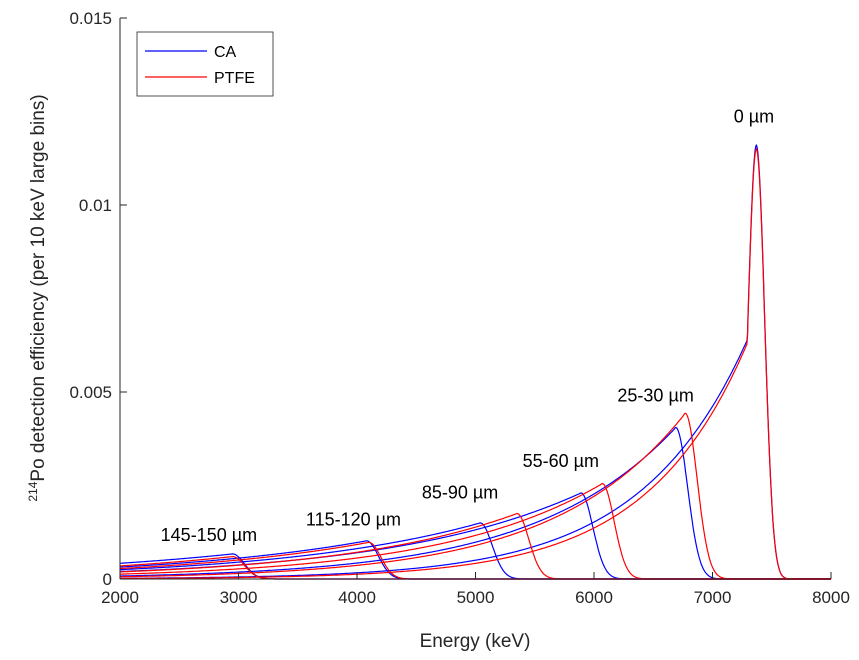 The image size is (859, 660). Describe the element at coordinates (33, 491) in the screenshot. I see `y-axis-title-superscript: 214` at that location.